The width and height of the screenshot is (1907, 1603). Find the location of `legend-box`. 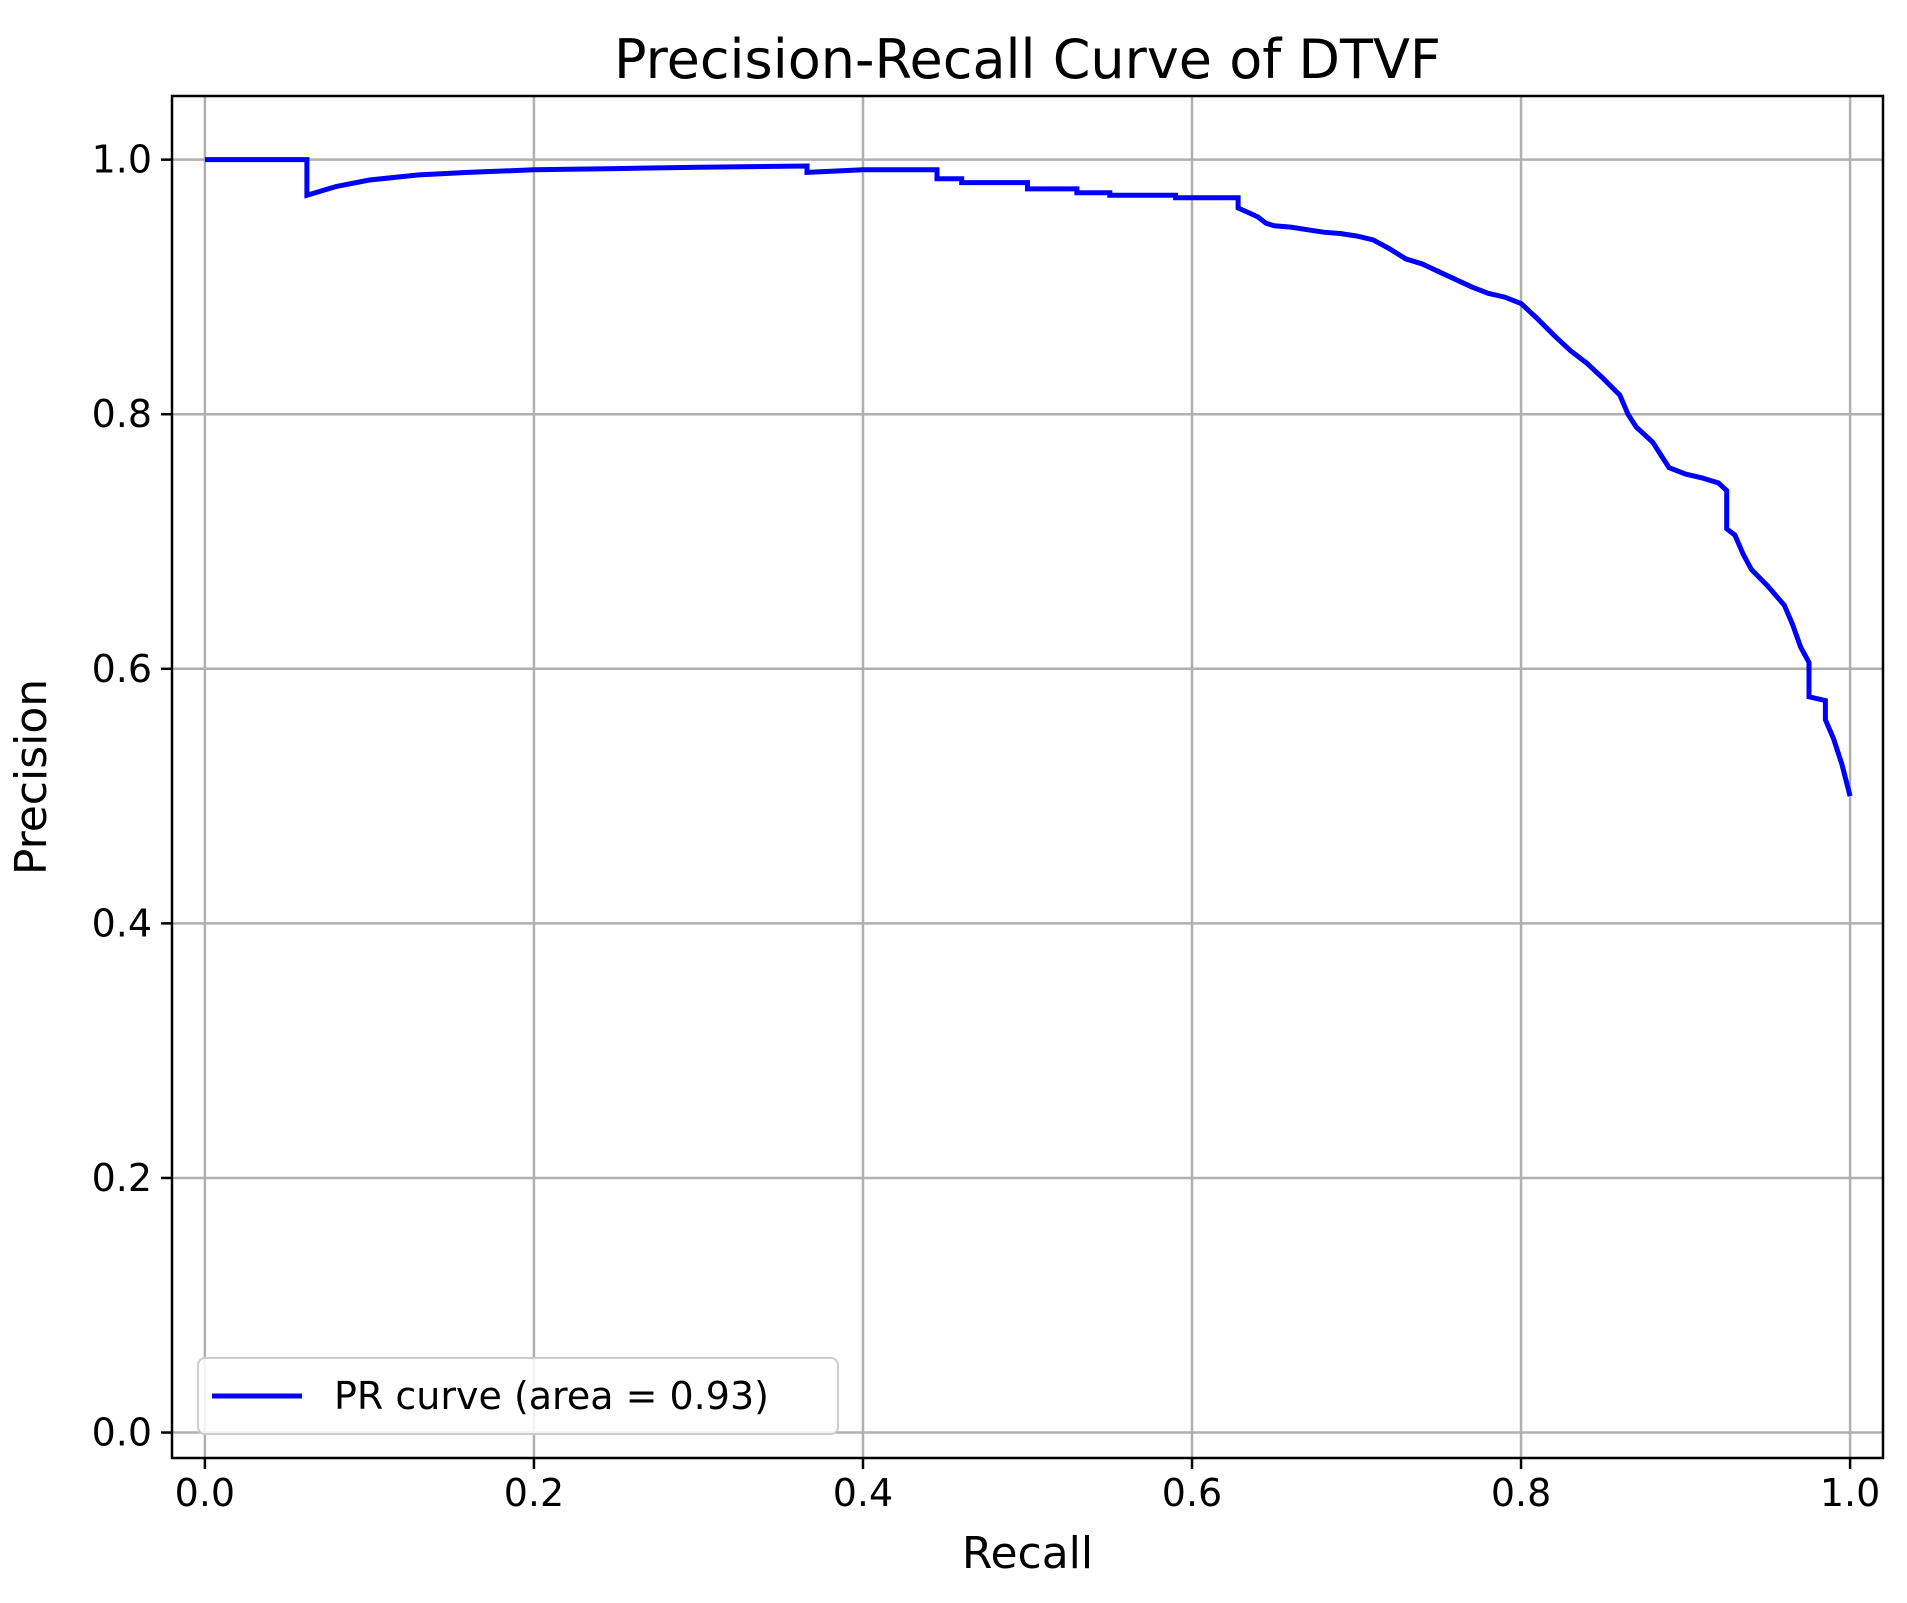

legend-box is located at coordinates (518, 1396).